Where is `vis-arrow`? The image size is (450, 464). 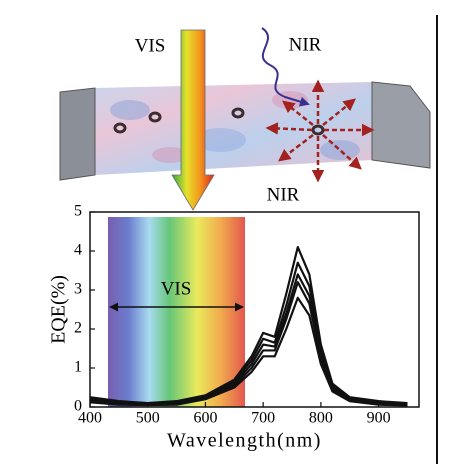 vis-arrow is located at coordinates (193, 120).